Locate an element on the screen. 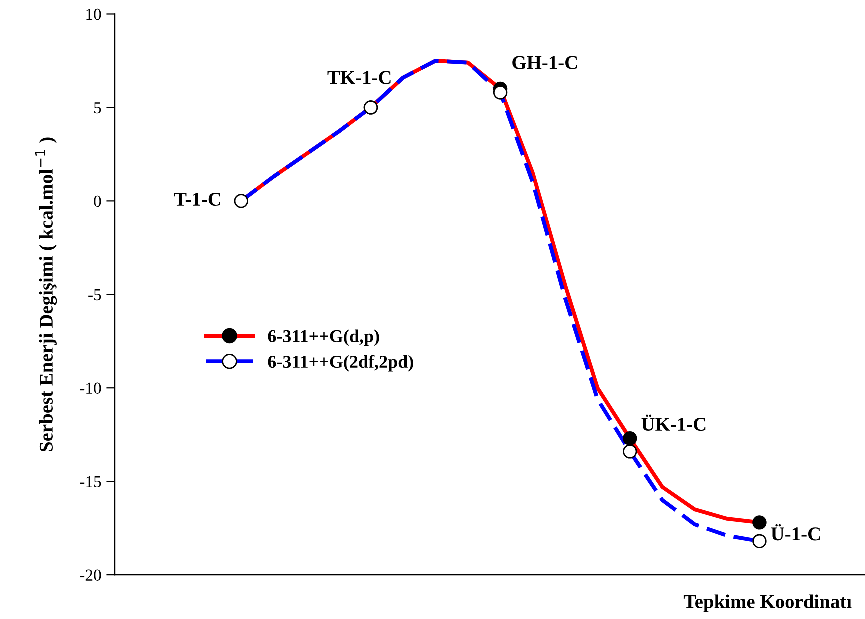 This screenshot has width=865, height=619. legend-label: 6-311++G(d,p) is located at coordinates (324, 338).